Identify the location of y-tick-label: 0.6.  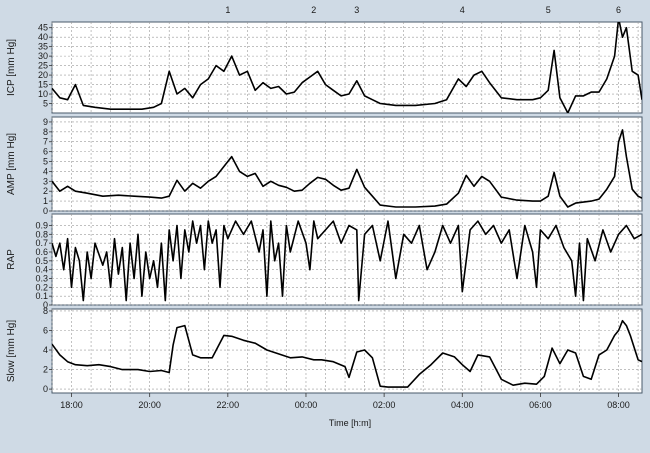
(41, 252).